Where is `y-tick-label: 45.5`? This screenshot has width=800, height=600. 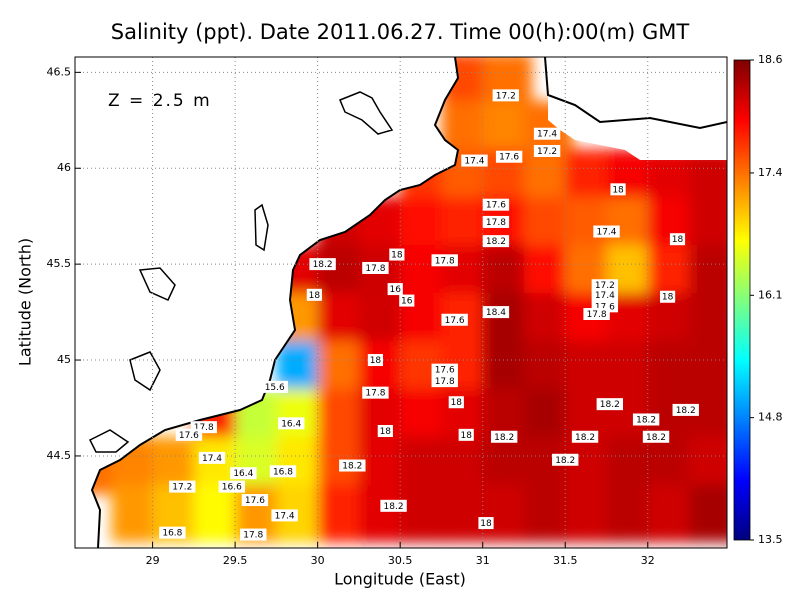
y-tick-label: 45.5 is located at coordinates (59, 263).